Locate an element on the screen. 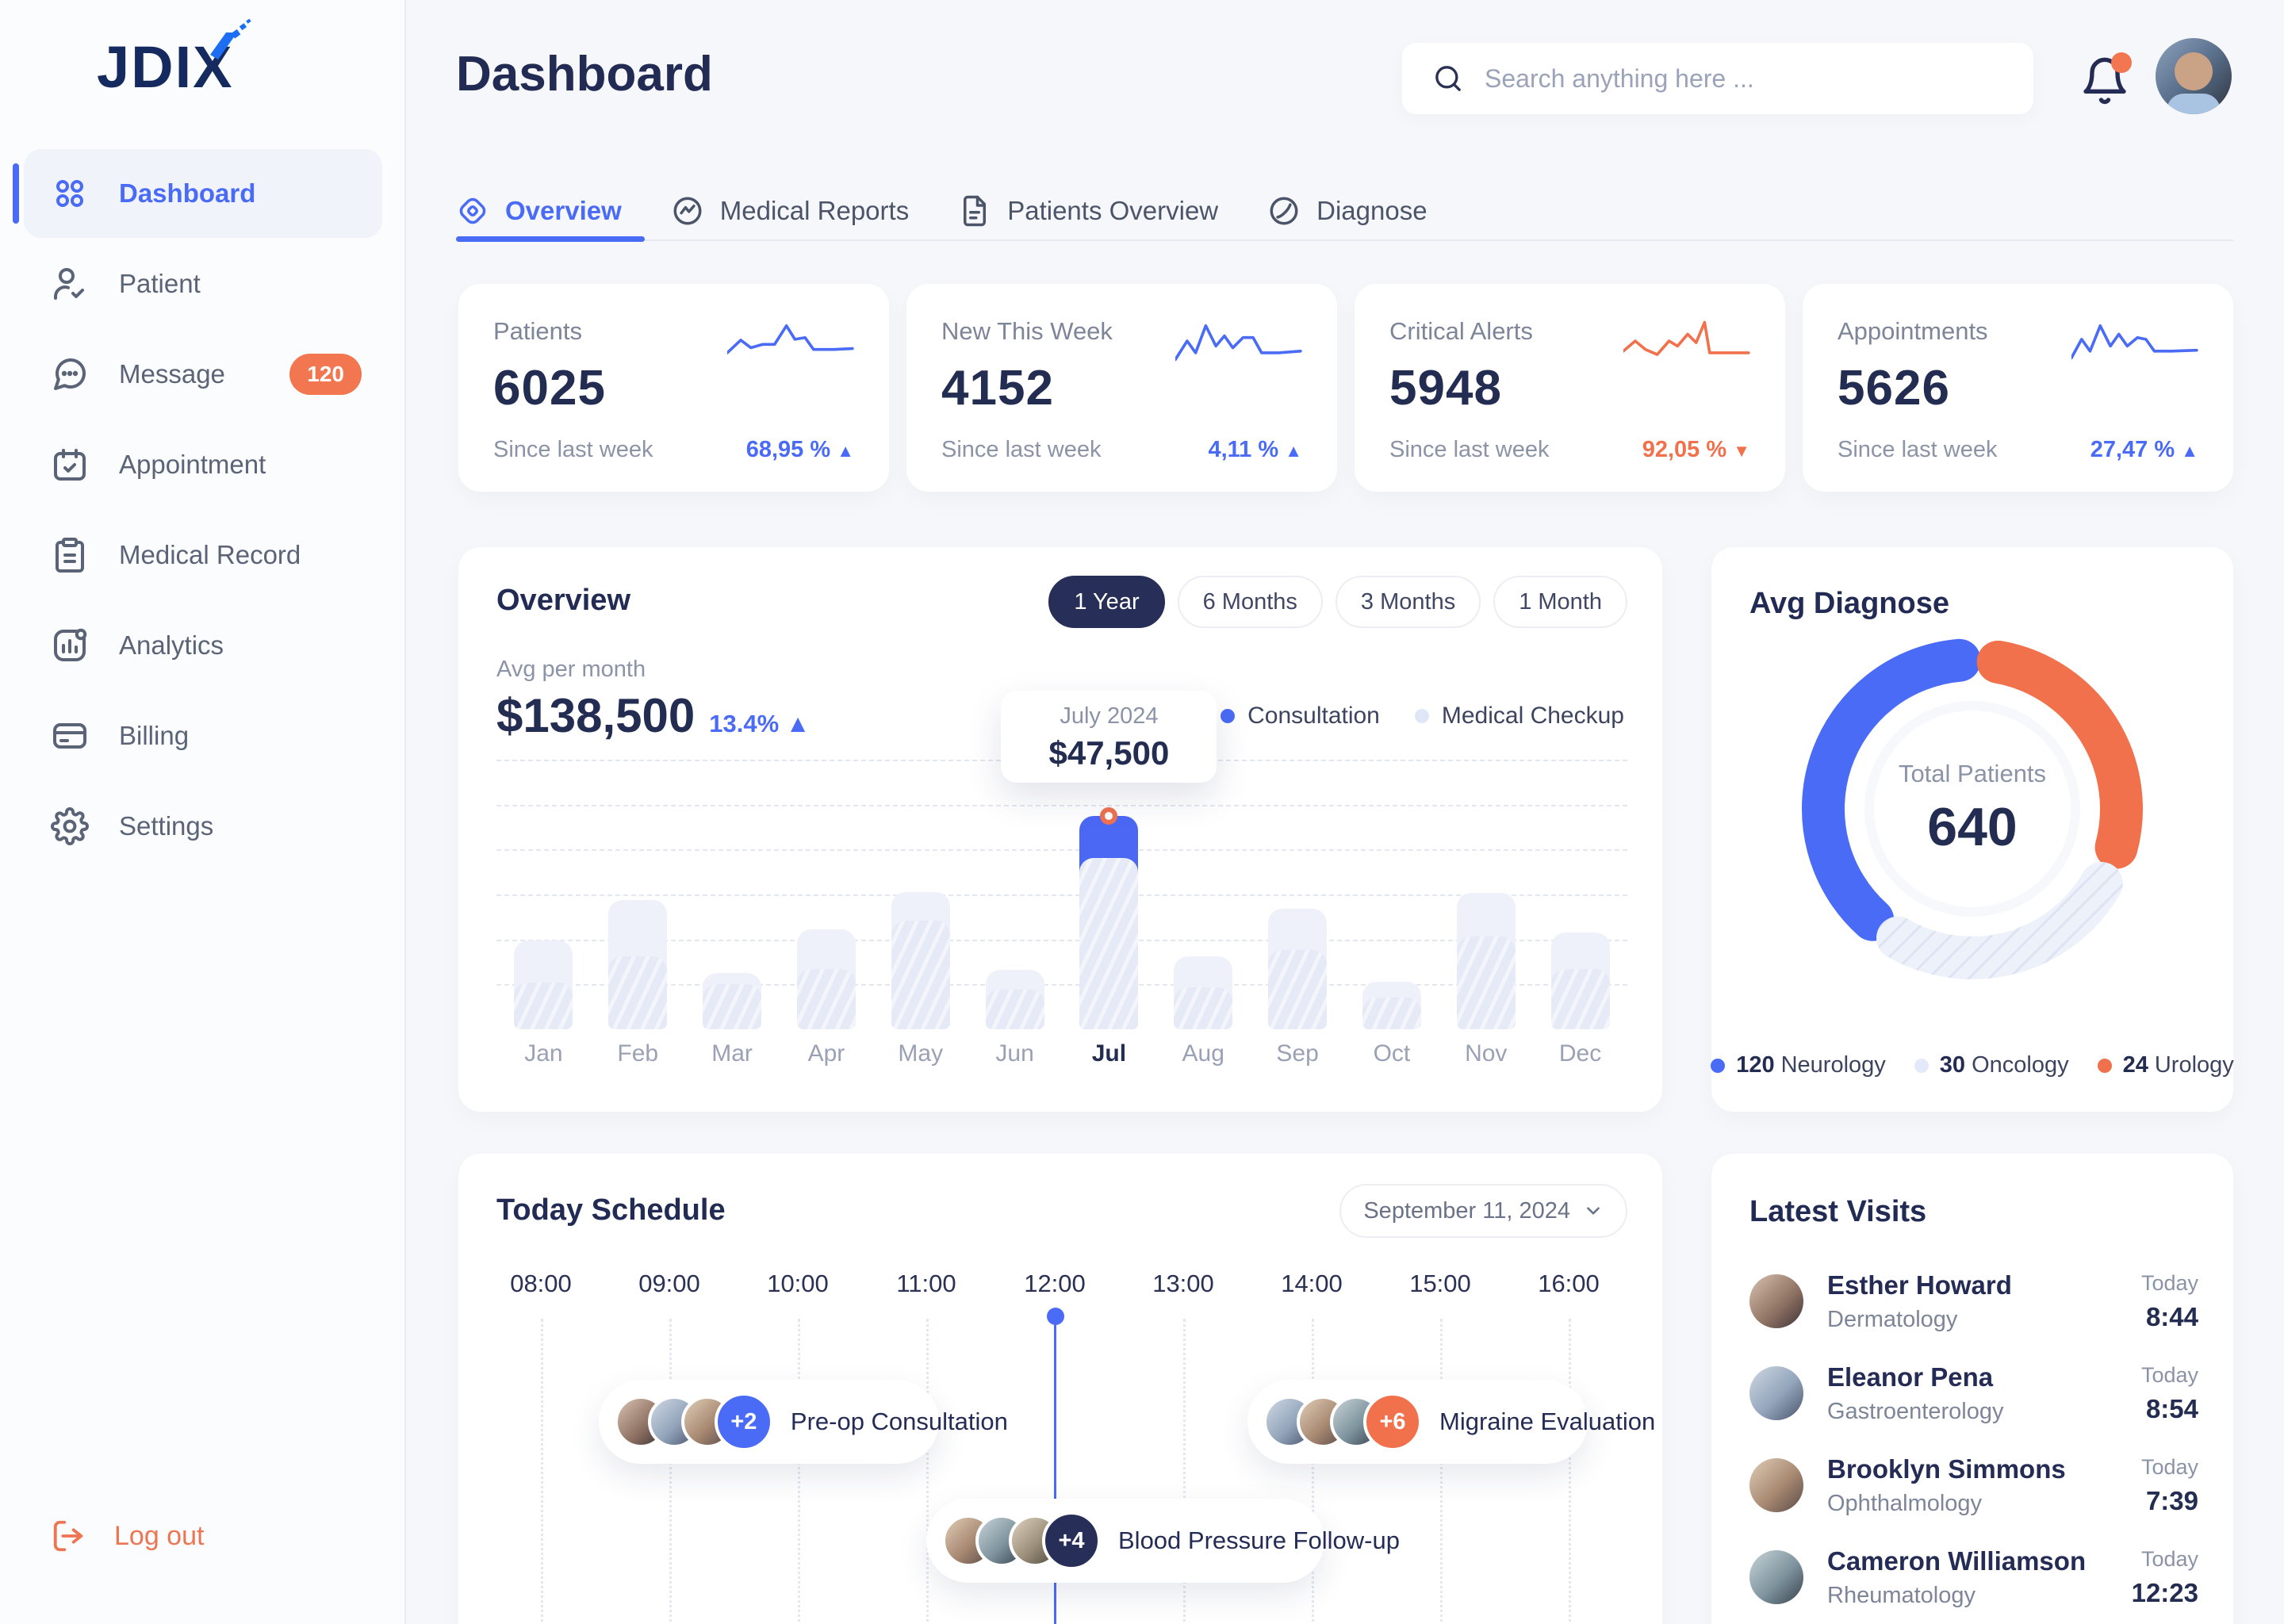  visit-name: Esther Howard is located at coordinates (1919, 1285).